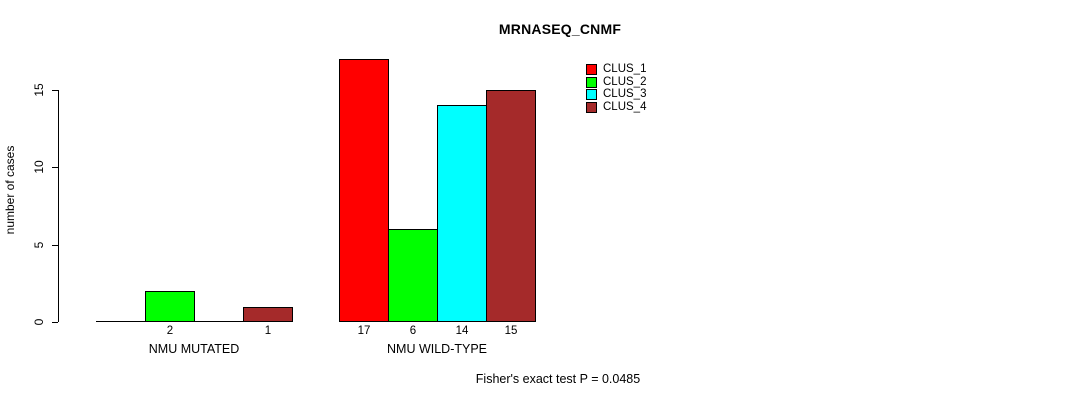 This screenshot has width=1090, height=400. I want to click on legend-item: CLUS_4, so click(616, 107).